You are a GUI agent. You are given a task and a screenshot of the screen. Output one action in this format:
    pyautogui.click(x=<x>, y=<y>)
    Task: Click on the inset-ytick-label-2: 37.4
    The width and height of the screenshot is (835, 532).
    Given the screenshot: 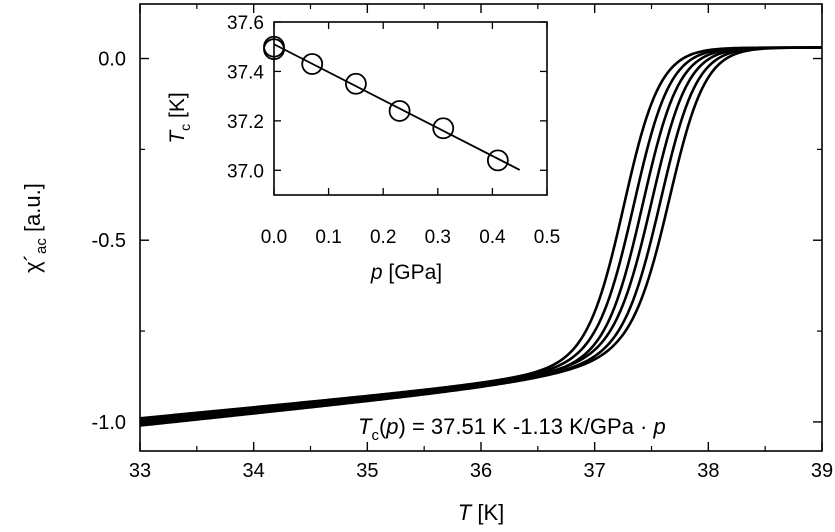 What is the action you would take?
    pyautogui.click(x=245, y=72)
    